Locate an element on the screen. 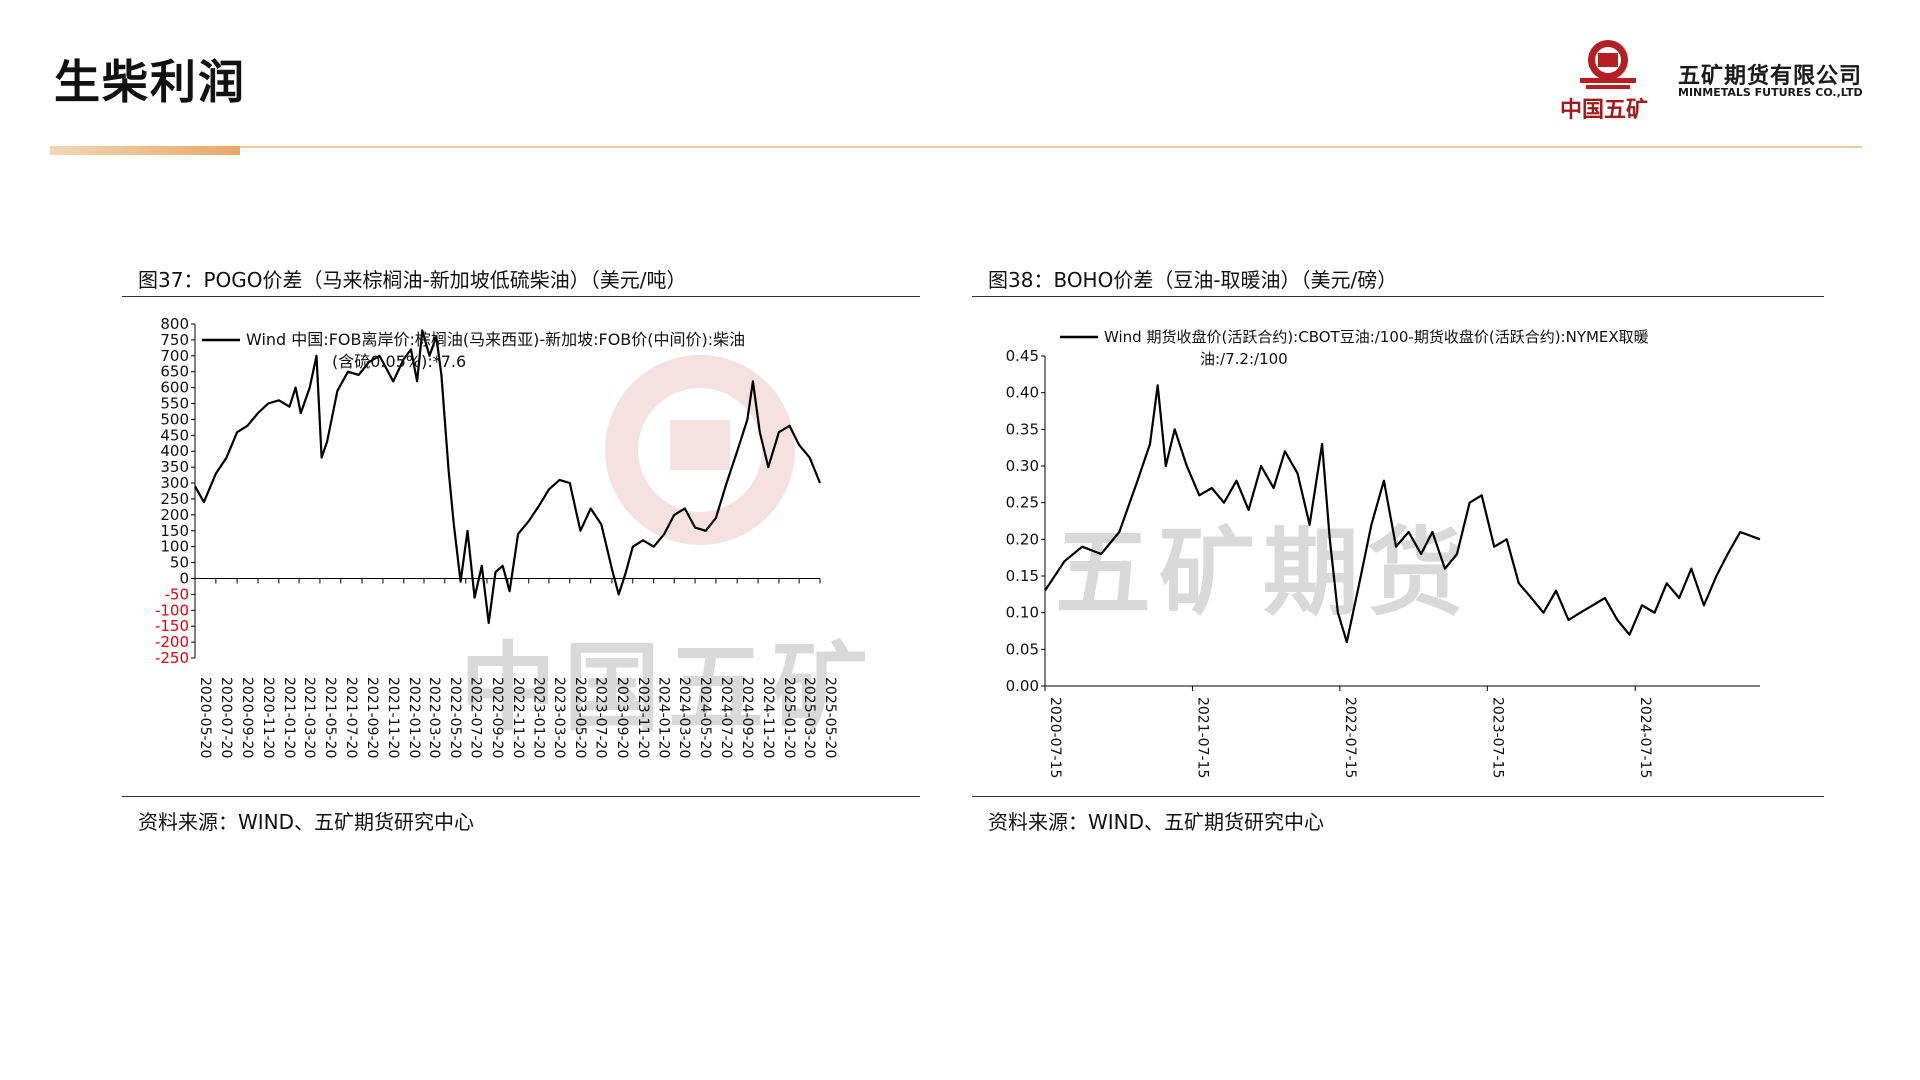 The height and width of the screenshot is (1080, 1920). x-tick-label: 2024-03-20 is located at coordinates (684, 717).